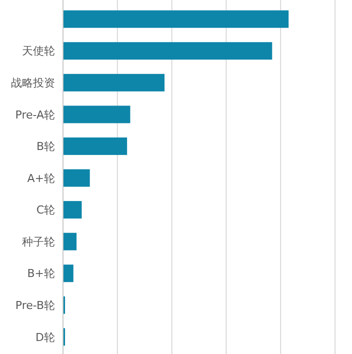 The height and width of the screenshot is (354, 352). What do you see at coordinates (38, 51) in the screenshot?
I see `y-tick-label: 天使轮` at bounding box center [38, 51].